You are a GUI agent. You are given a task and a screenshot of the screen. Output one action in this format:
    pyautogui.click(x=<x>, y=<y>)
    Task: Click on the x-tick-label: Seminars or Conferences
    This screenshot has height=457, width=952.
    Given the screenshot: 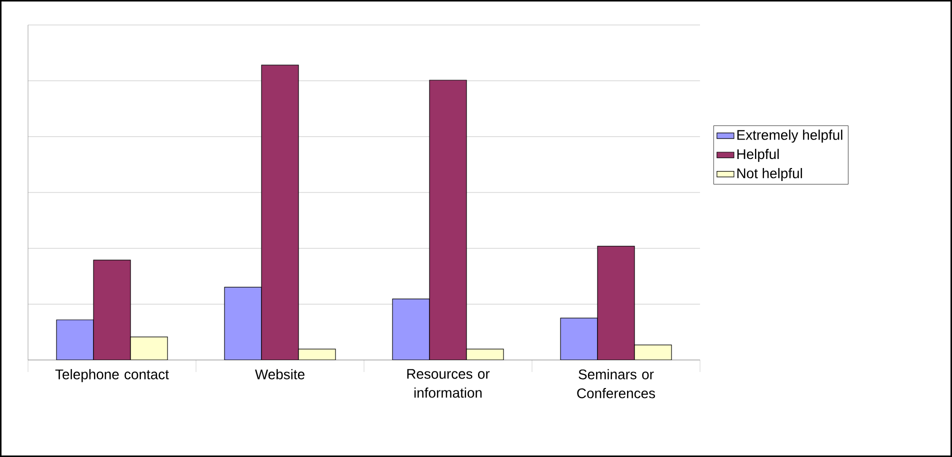 What is the action you would take?
    pyautogui.click(x=616, y=383)
    